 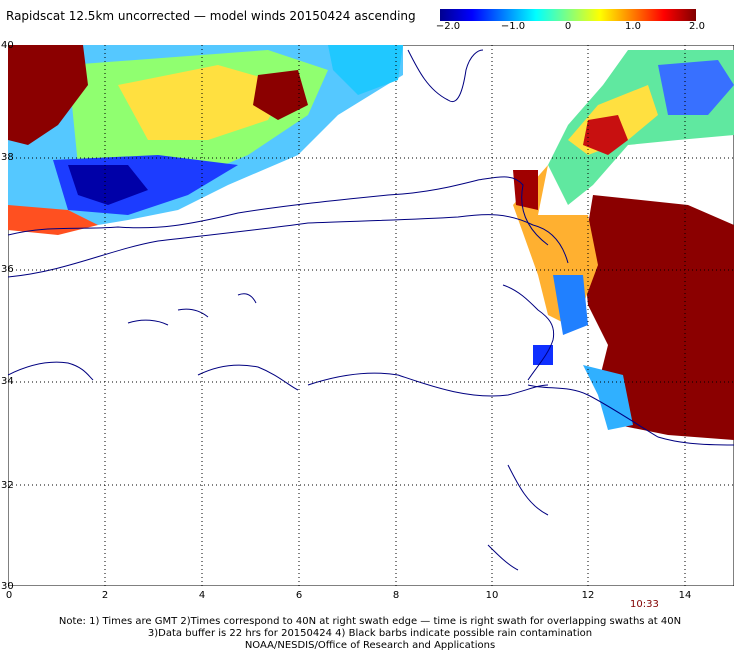 What do you see at coordinates (697, 26) in the screenshot?
I see `colorbar-tick: 2.0` at bounding box center [697, 26].